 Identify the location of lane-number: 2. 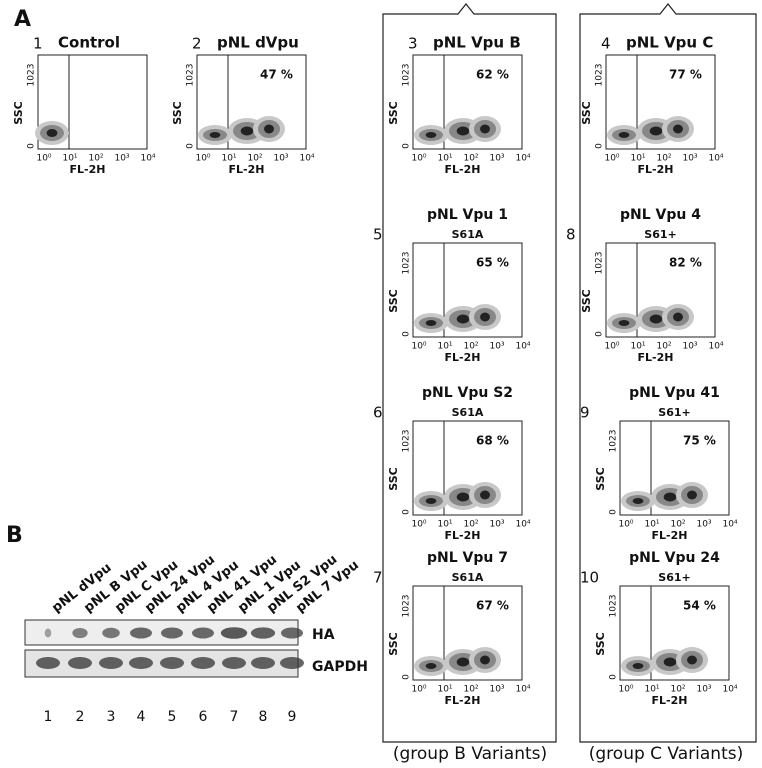
(80, 717).